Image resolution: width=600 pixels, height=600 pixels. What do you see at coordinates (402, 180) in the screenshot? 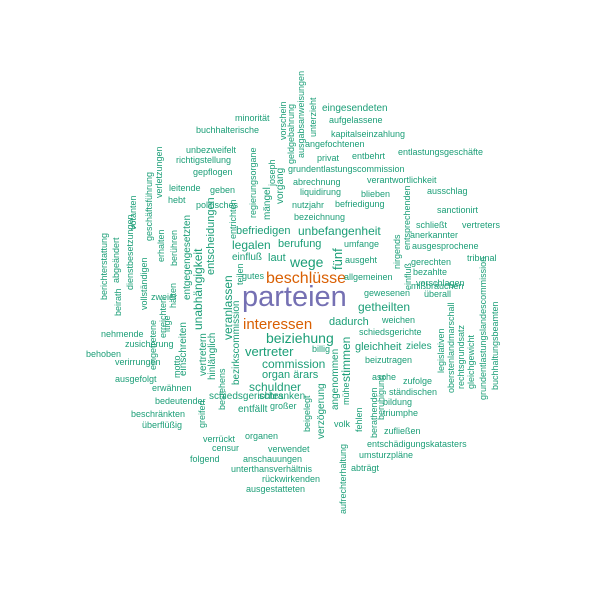
I see `word: verantwortlichkeit` at bounding box center [402, 180].